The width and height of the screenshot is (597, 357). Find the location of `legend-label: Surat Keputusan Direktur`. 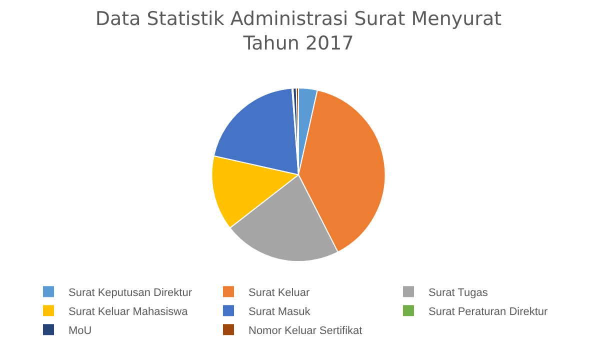

legend-label: Surat Keputusan Direktur is located at coordinates (130, 292).